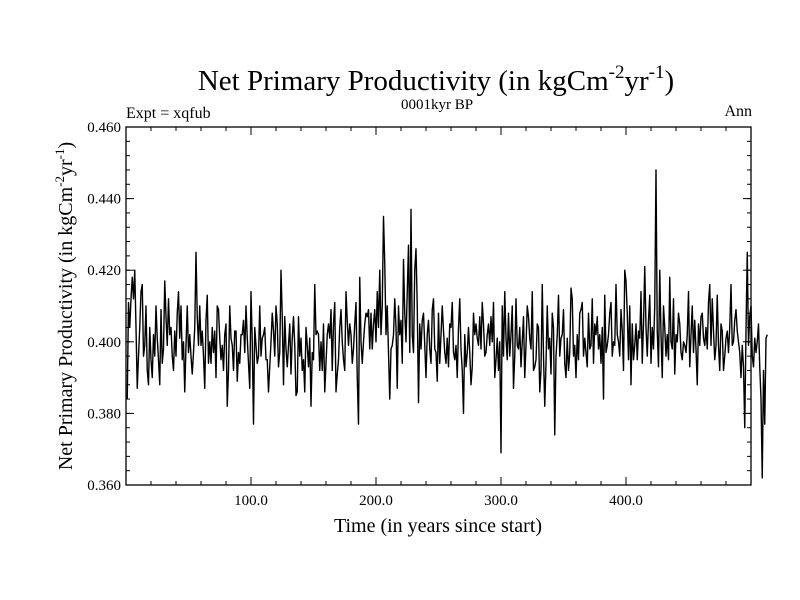 Image resolution: width=800 pixels, height=600 pixels. Describe the element at coordinates (66, 328) in the screenshot. I see `y-axis-label-main: Net Primary Productivity (in kgCm` at that location.